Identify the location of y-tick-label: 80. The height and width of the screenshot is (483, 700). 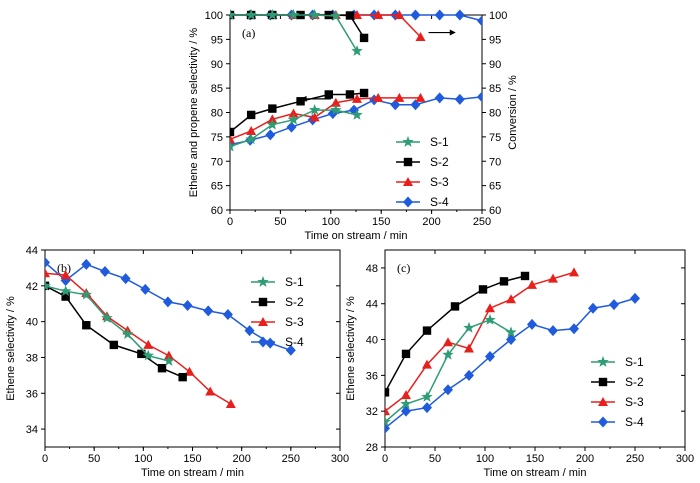
(217, 114).